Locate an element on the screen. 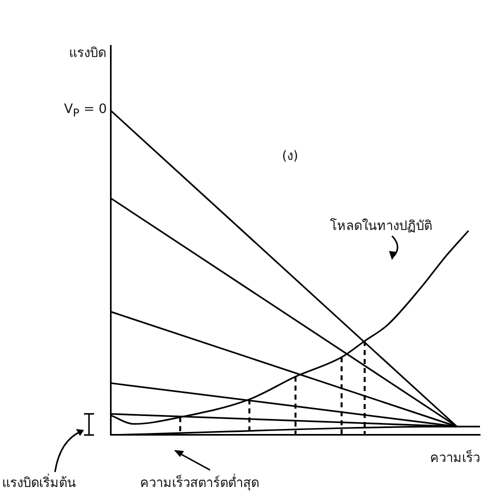  annotation: (ง) is located at coordinates (290, 157).